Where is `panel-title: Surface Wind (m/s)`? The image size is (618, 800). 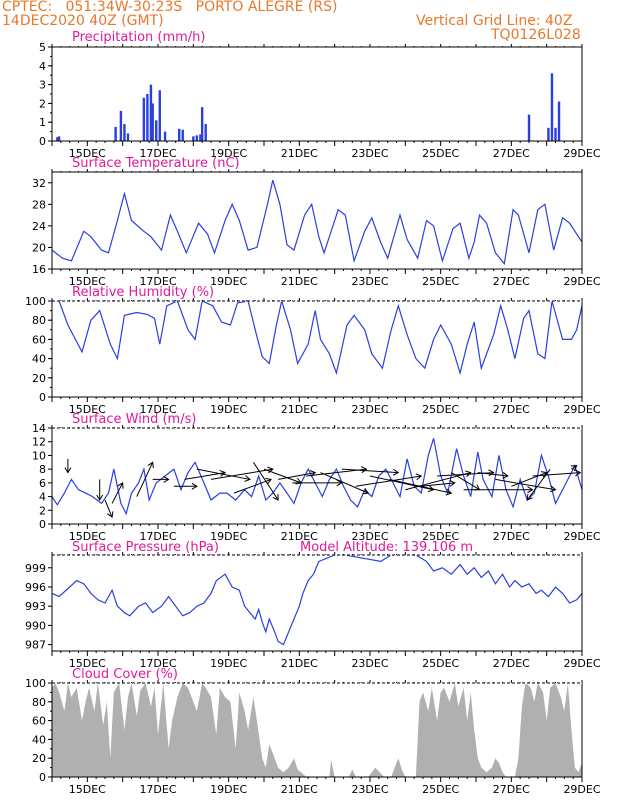
panel-title: Surface Wind (m/s) is located at coordinates (134, 419).